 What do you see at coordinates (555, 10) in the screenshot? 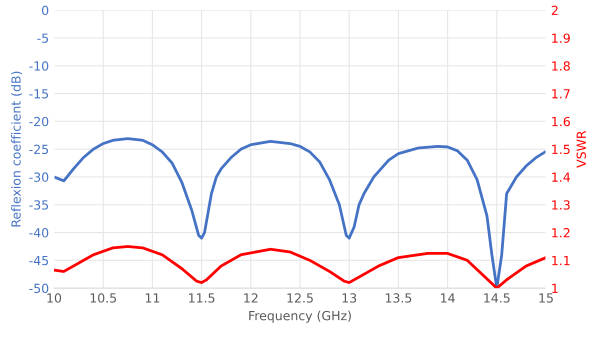
I see `y2-tick-label: 2` at bounding box center [555, 10].